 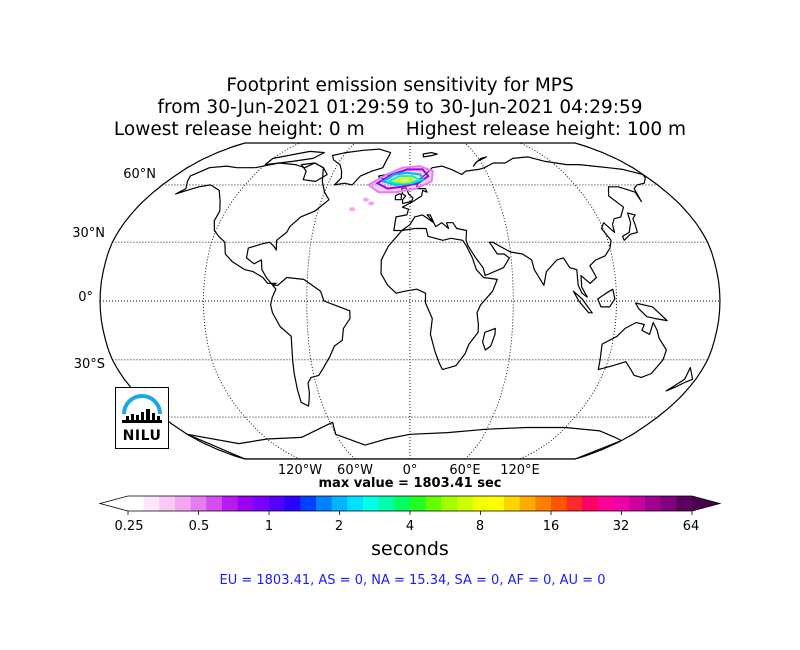 What do you see at coordinates (114, 503) in the screenshot?
I see `colorbar-min-extension` at bounding box center [114, 503].